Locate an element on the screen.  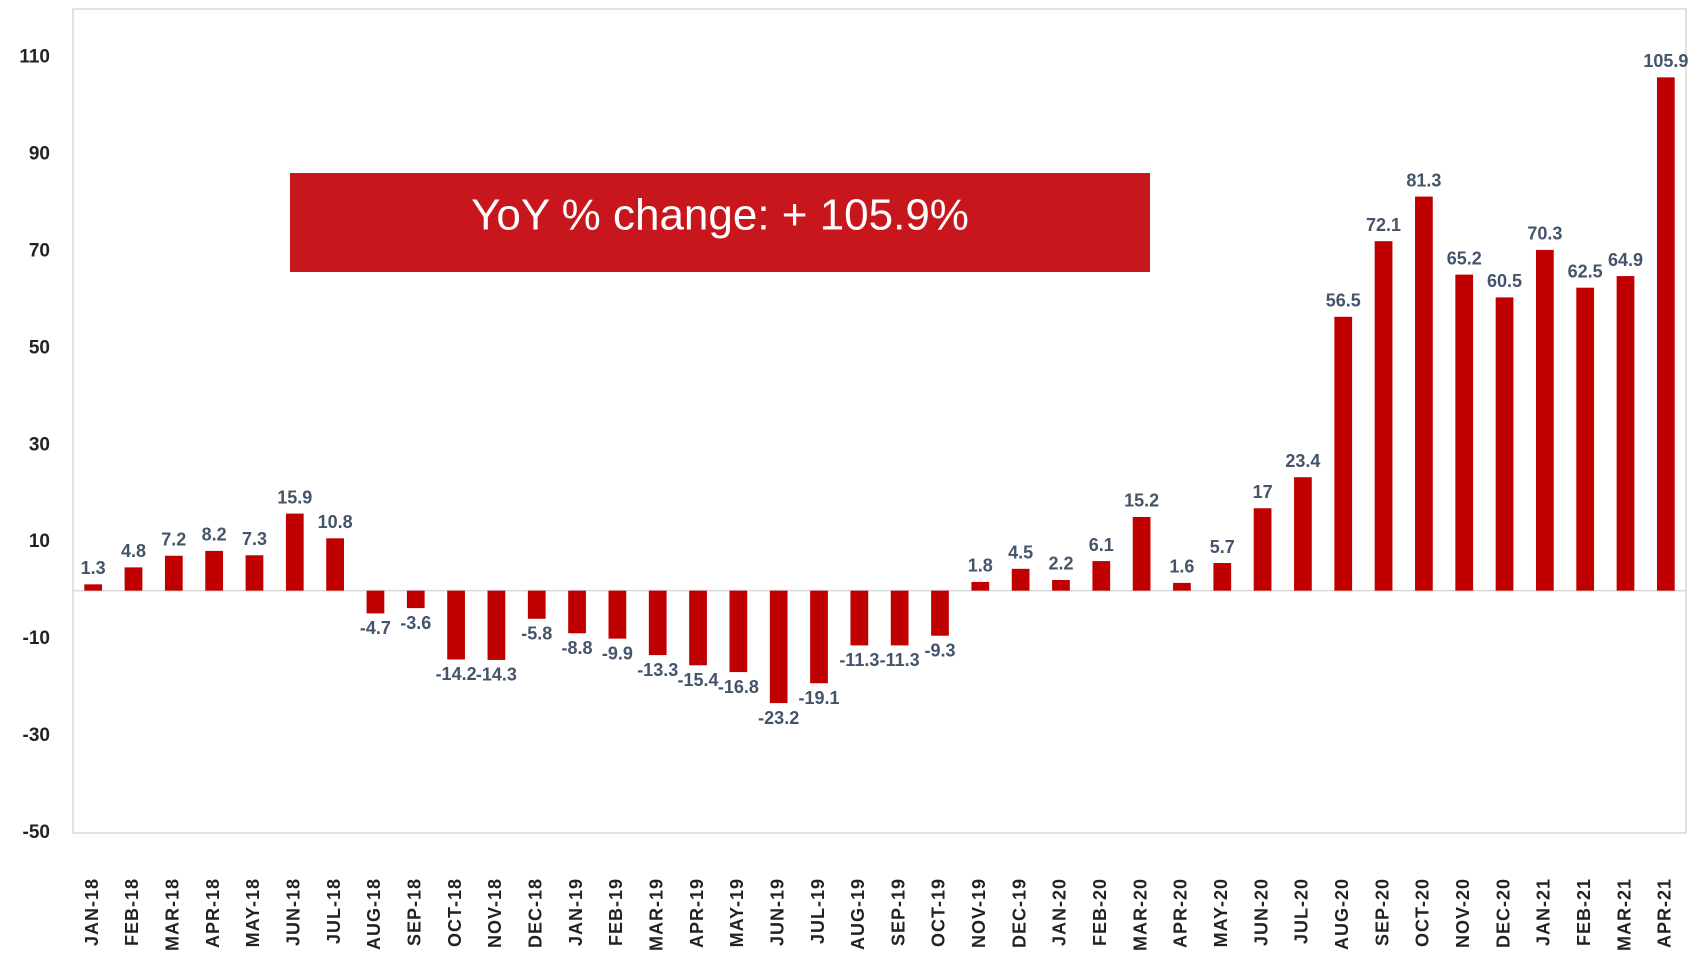
value-label: -14.2 is located at coordinates (456, 674).